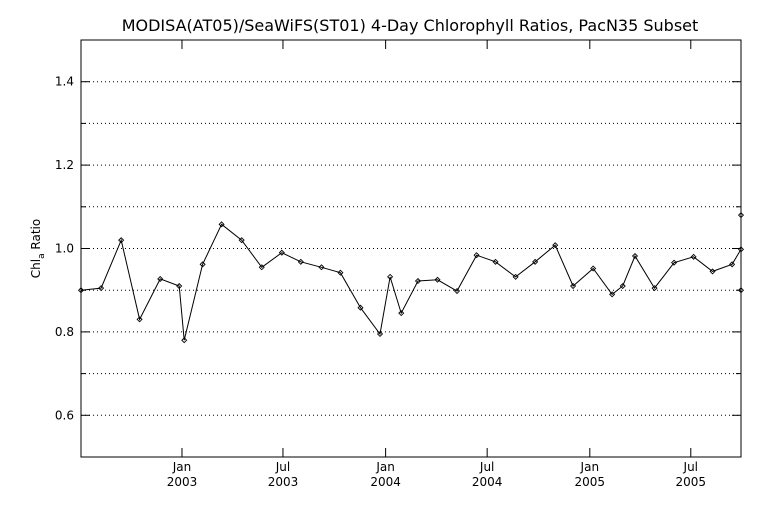  I want to click on y-tick-label: 1.0, so click(64, 249).